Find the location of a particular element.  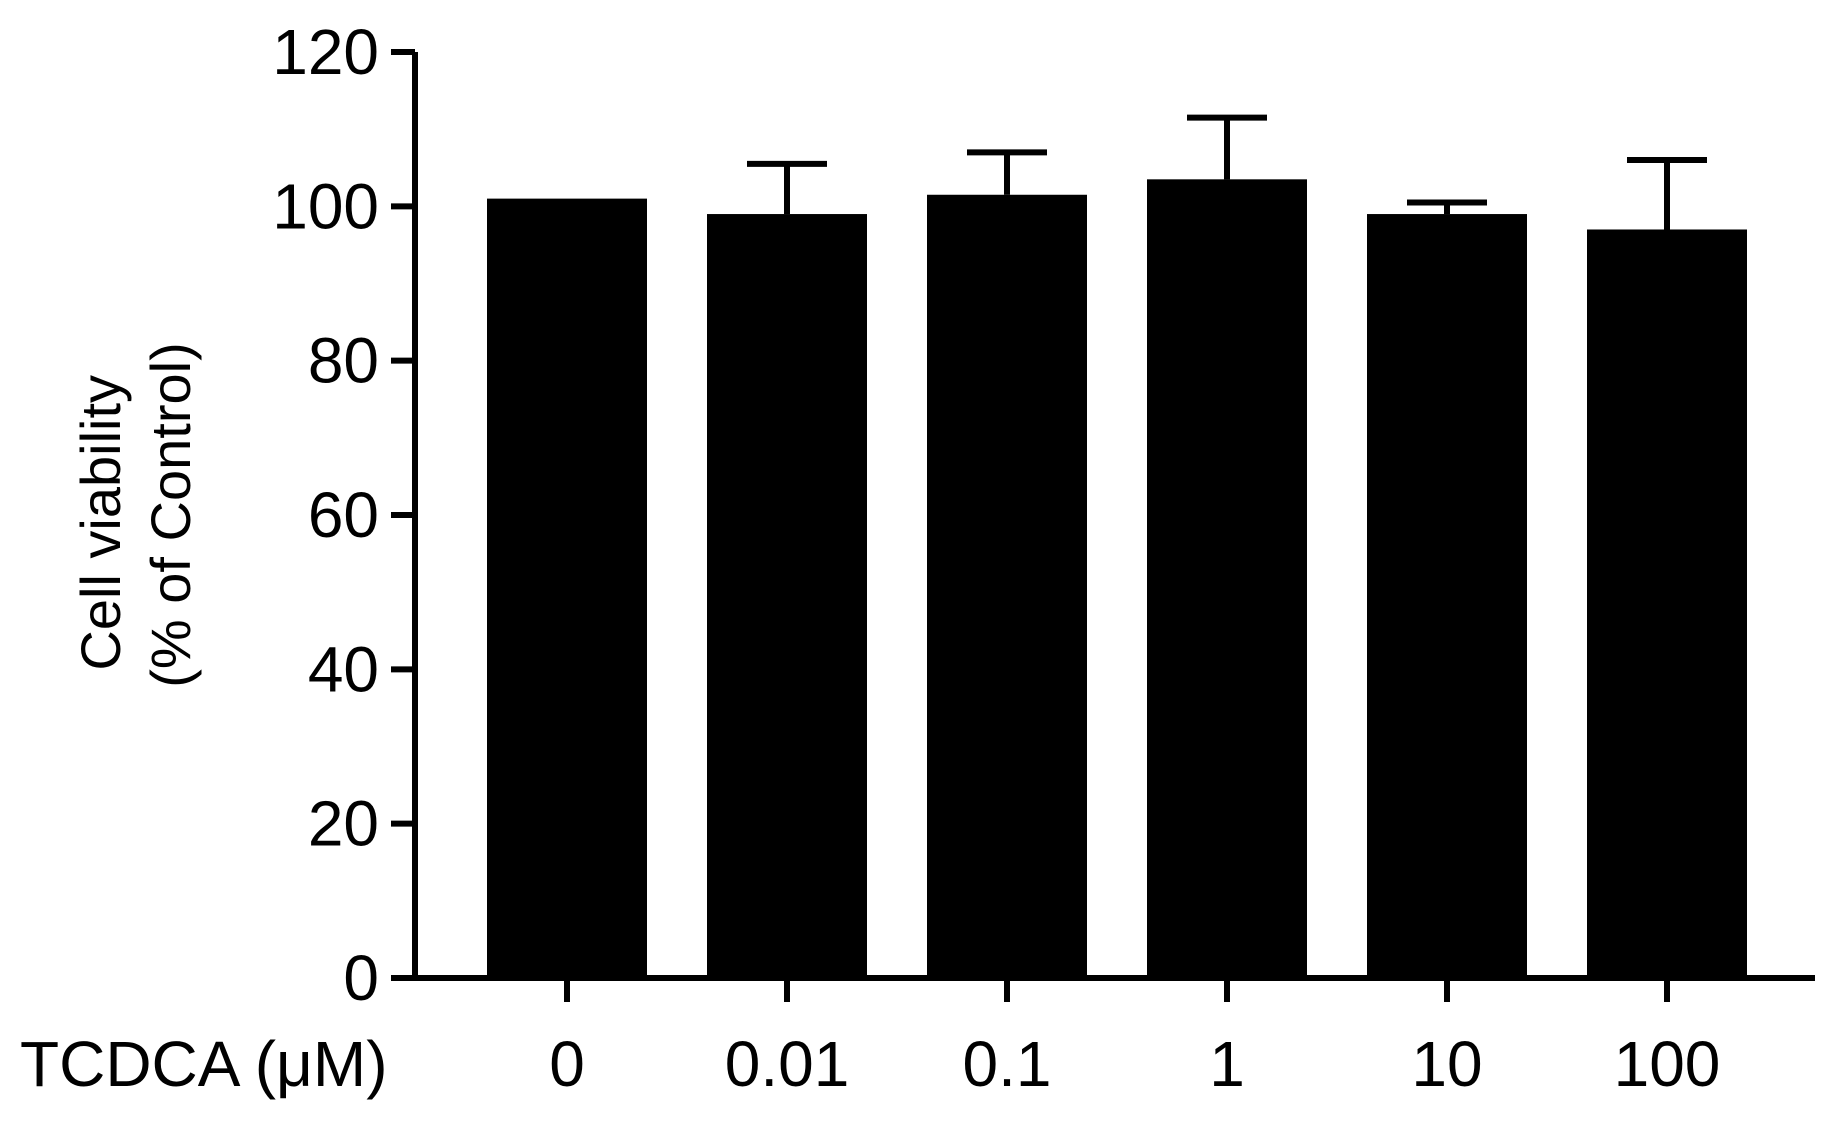

y-tick-label: 20 is located at coordinates (343, 824).